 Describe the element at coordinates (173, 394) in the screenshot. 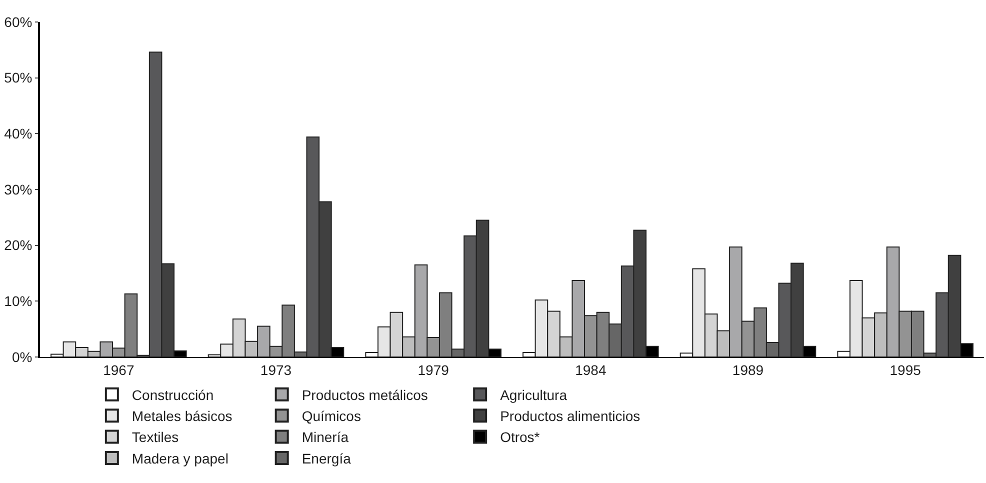

I see `legend-label: Construcción` at that location.